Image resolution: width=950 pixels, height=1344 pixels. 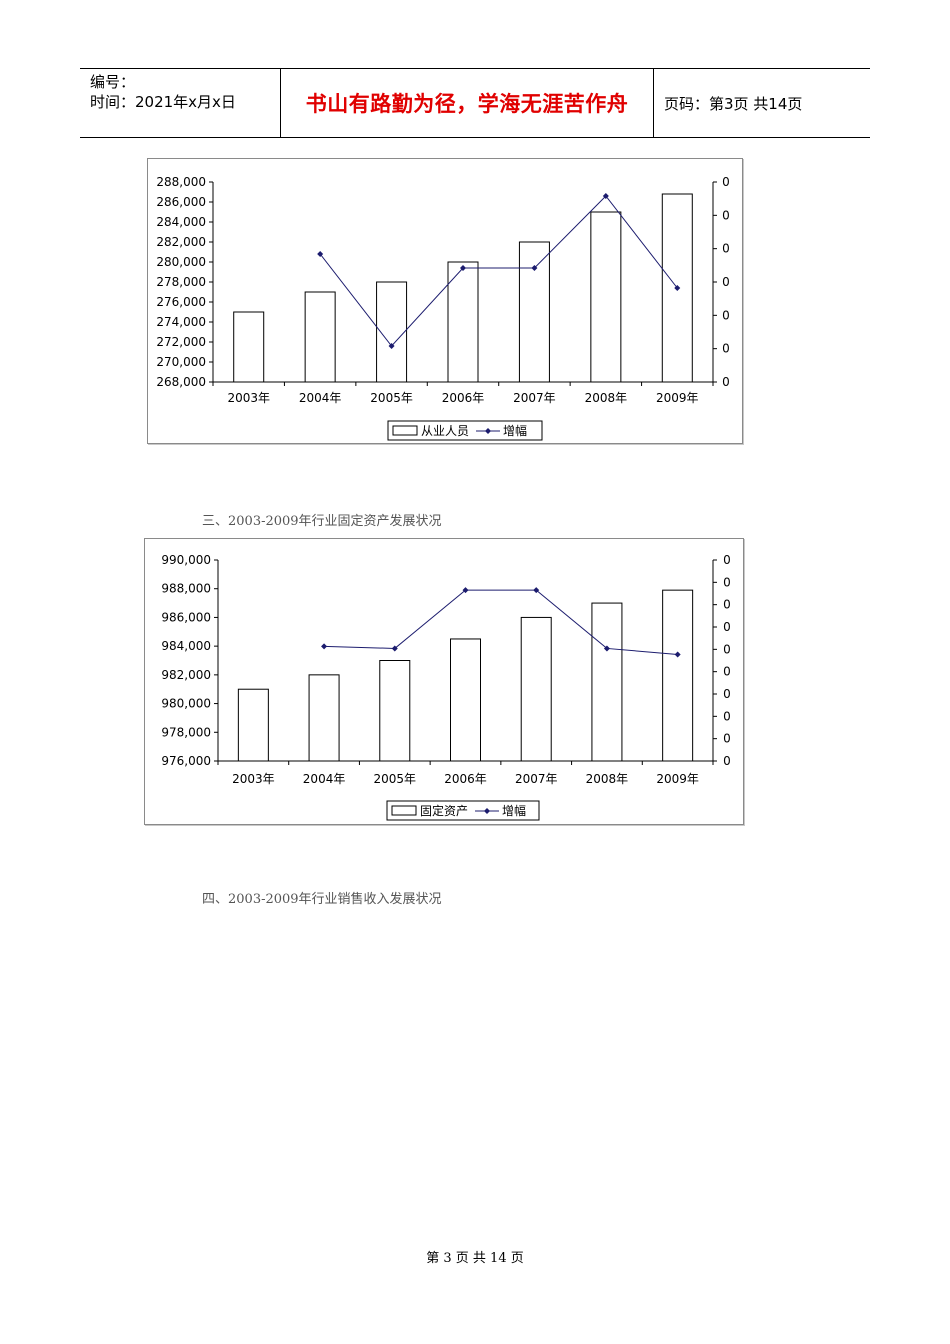 What do you see at coordinates (113, 82) in the screenshot?
I see `document-number-label: 编号：` at bounding box center [113, 82].